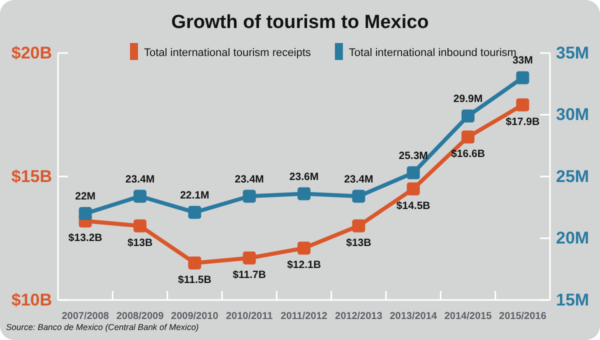 The height and width of the screenshot is (340, 600). Describe the element at coordinates (304, 316) in the screenshot. I see `x-tick-label: 2011/2012` at that location.